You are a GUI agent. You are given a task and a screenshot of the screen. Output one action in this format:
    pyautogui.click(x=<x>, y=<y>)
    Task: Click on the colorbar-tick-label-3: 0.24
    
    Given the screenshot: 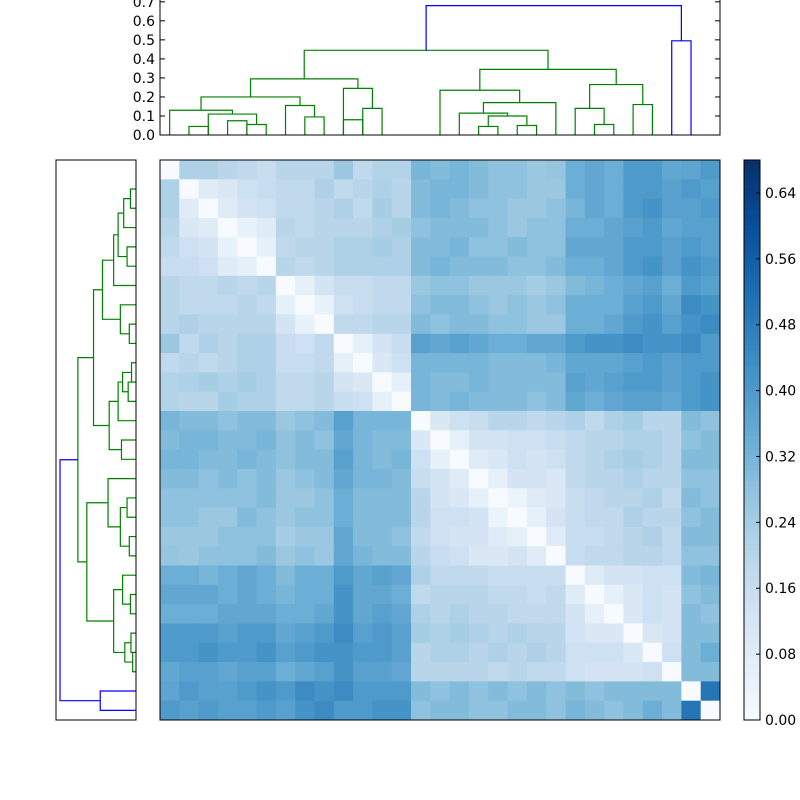 What is the action you would take?
    pyautogui.click(x=780, y=523)
    